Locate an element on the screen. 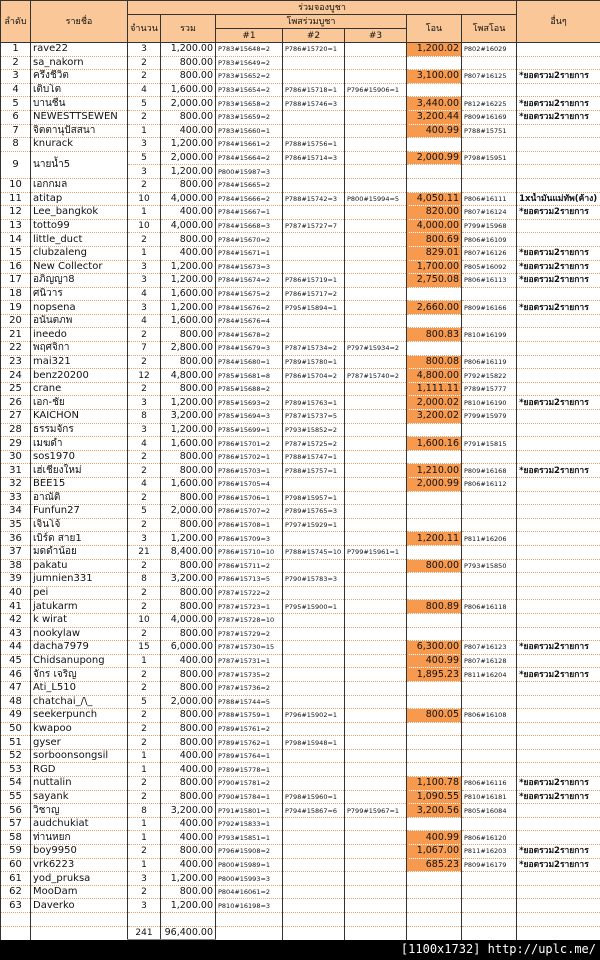 This screenshot has height=960, width=600. post1-cell: P784#15680=1 is located at coordinates (249, 362).